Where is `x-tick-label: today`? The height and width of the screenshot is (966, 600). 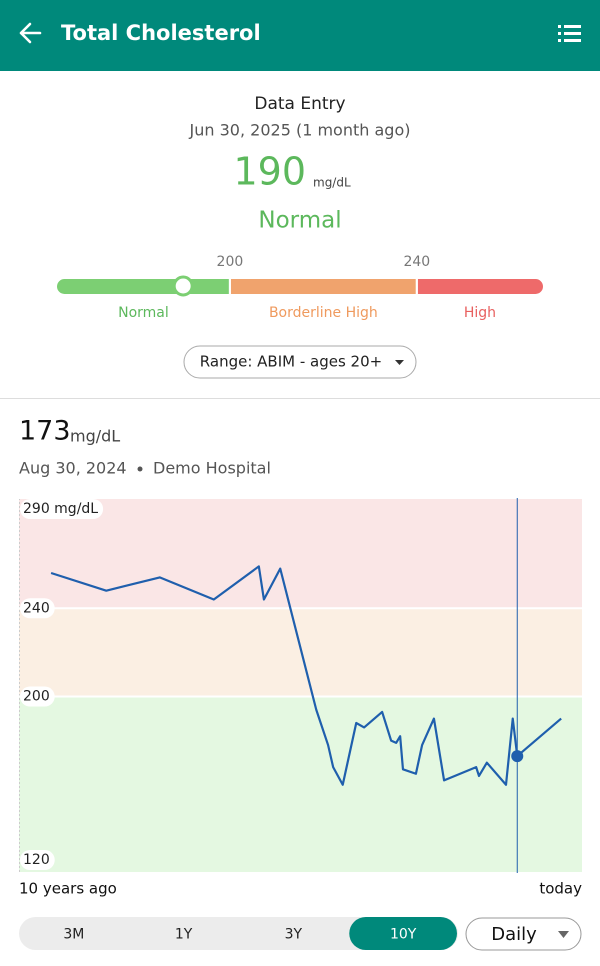
x-tick-label: today is located at coordinates (560, 889).